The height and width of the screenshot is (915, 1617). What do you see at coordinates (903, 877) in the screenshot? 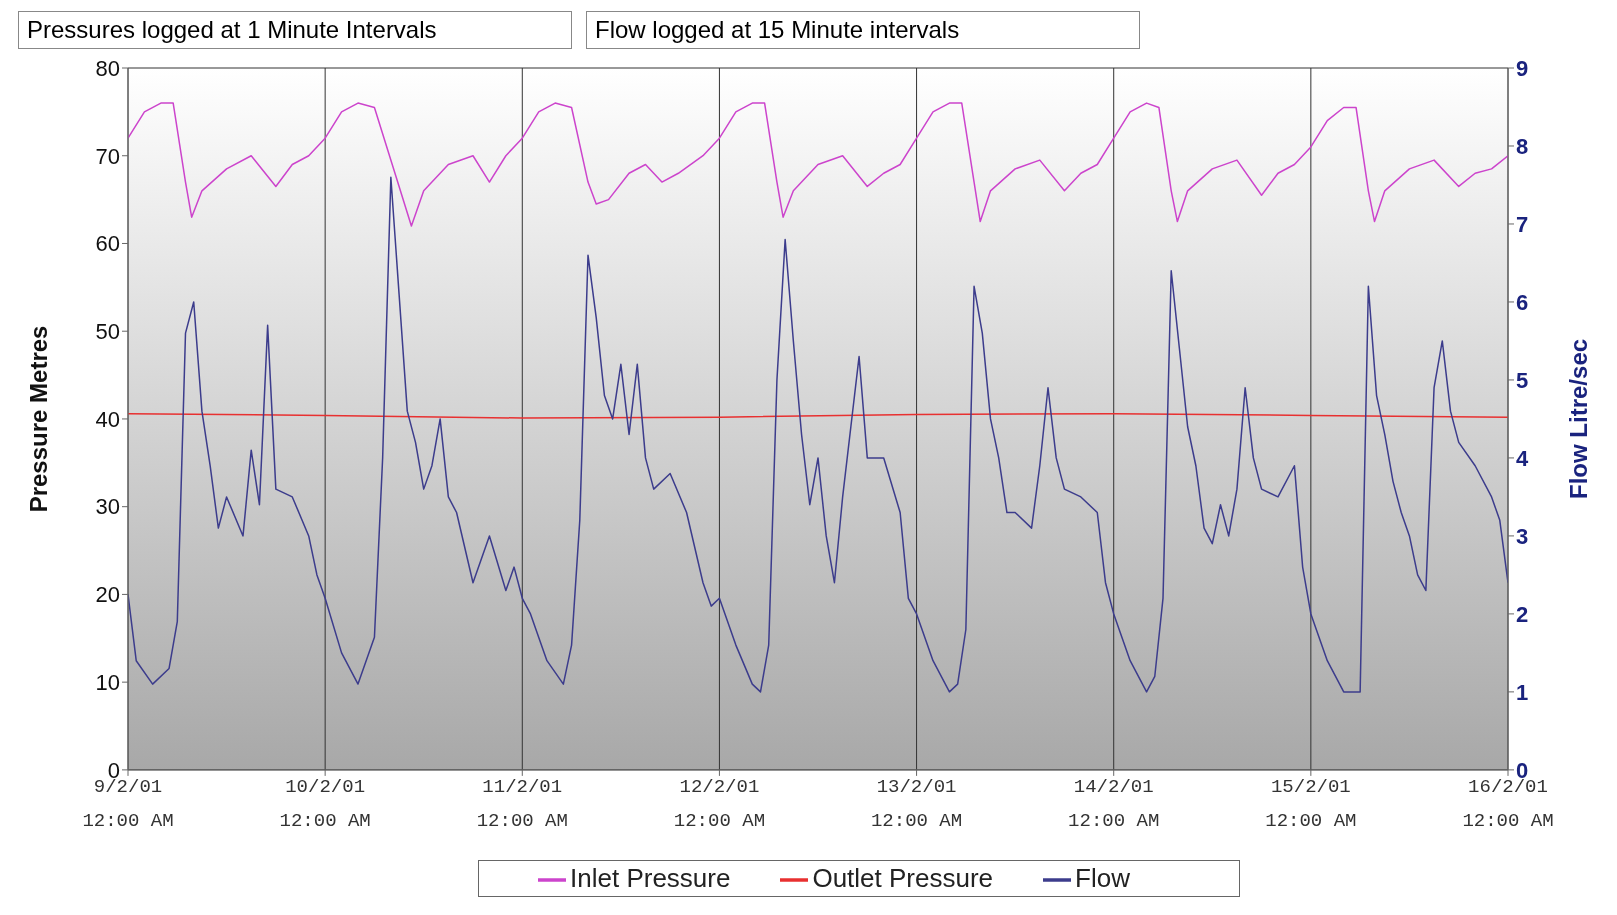
I see `legend-label: Outlet Pressure` at bounding box center [903, 877].